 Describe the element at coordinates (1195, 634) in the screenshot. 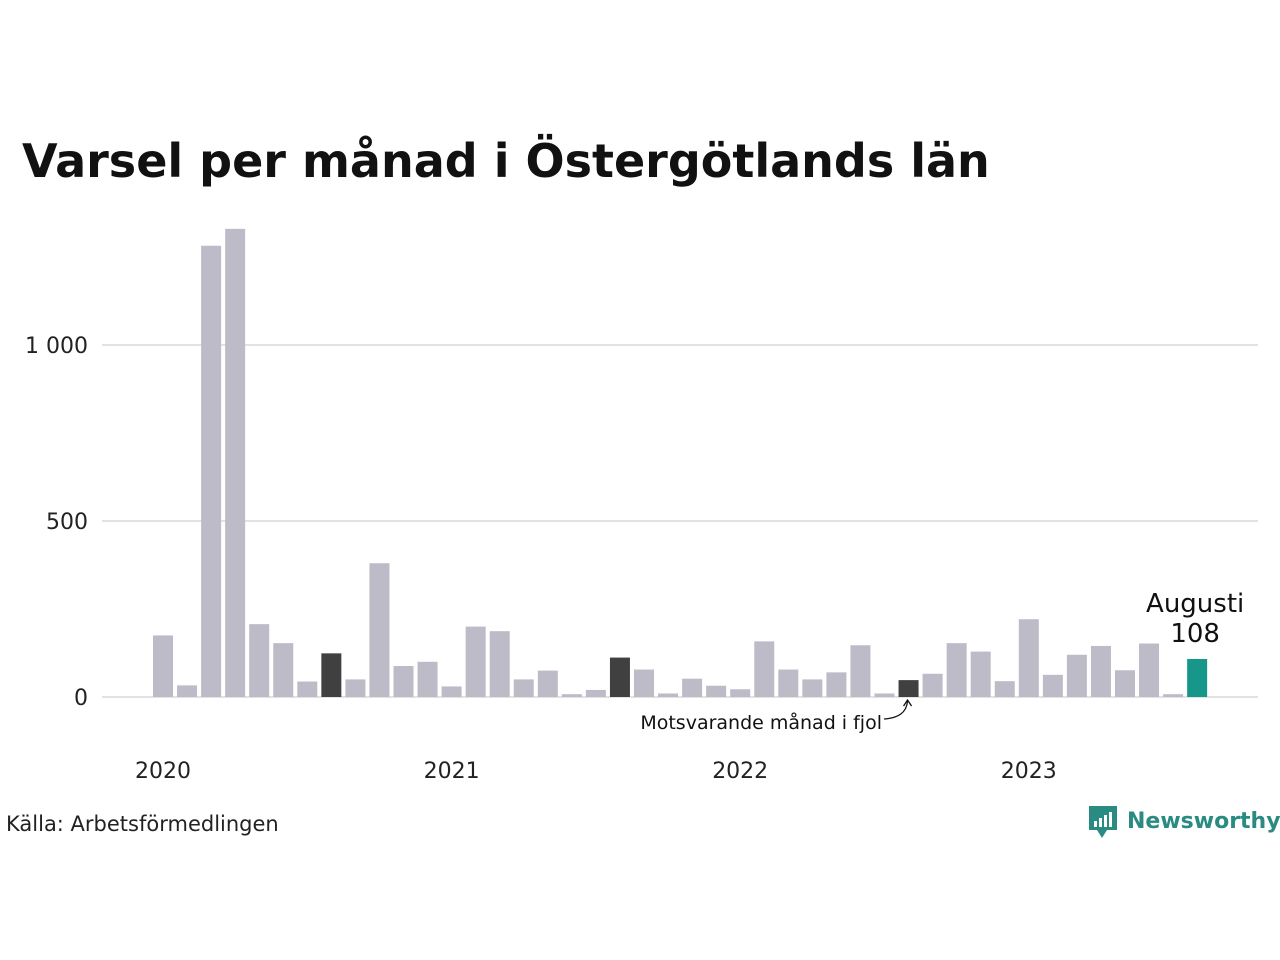

I see `current-value-label: 108` at that location.